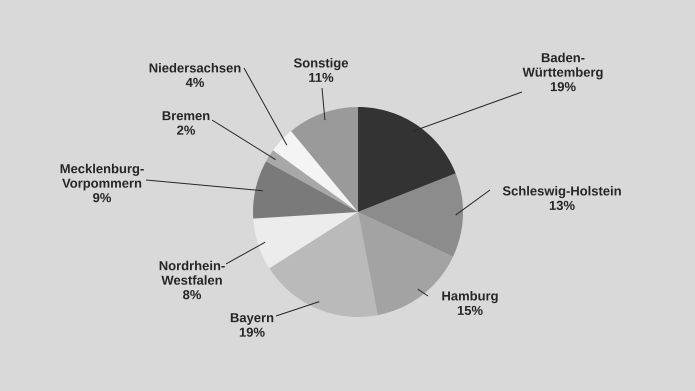 The height and width of the screenshot is (391, 695). I want to click on slice-label: Baden-Württemberg, so click(562, 66).